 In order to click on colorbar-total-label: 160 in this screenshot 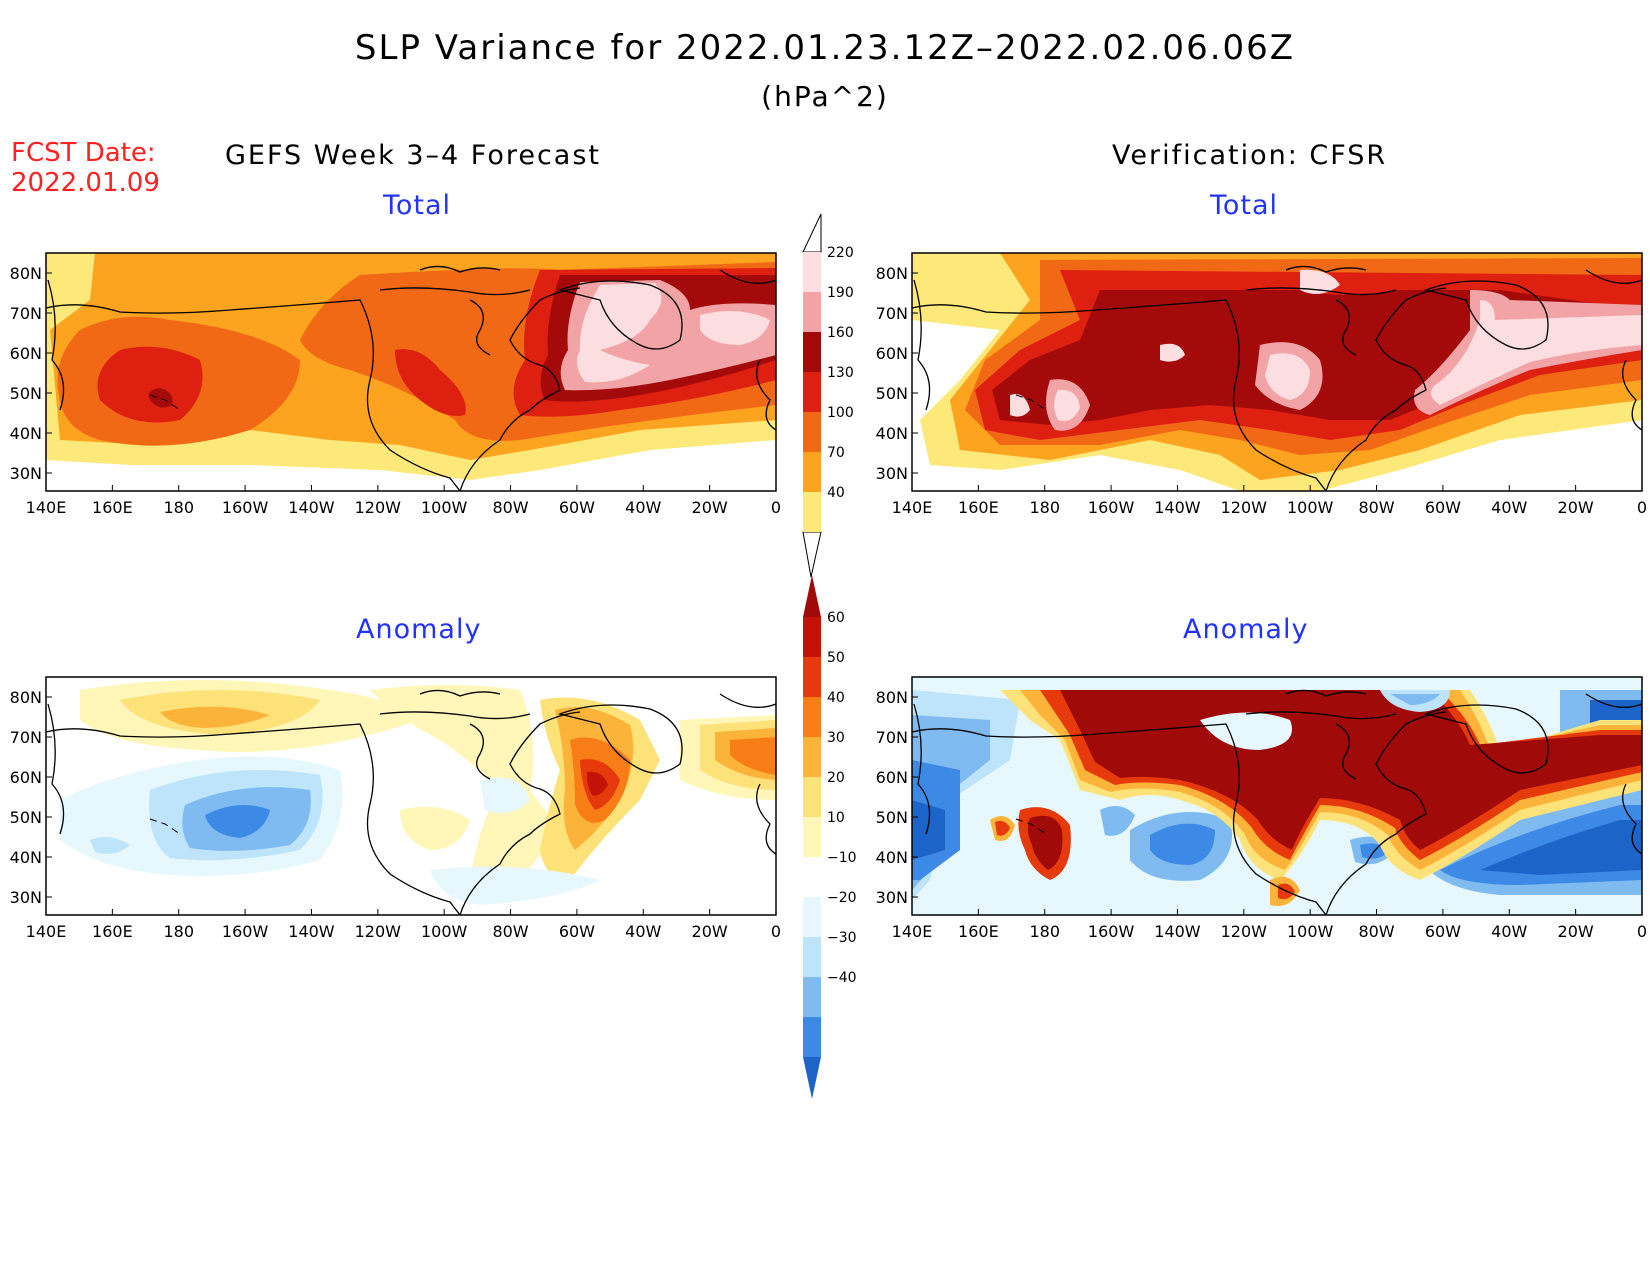, I will do `click(840, 333)`.